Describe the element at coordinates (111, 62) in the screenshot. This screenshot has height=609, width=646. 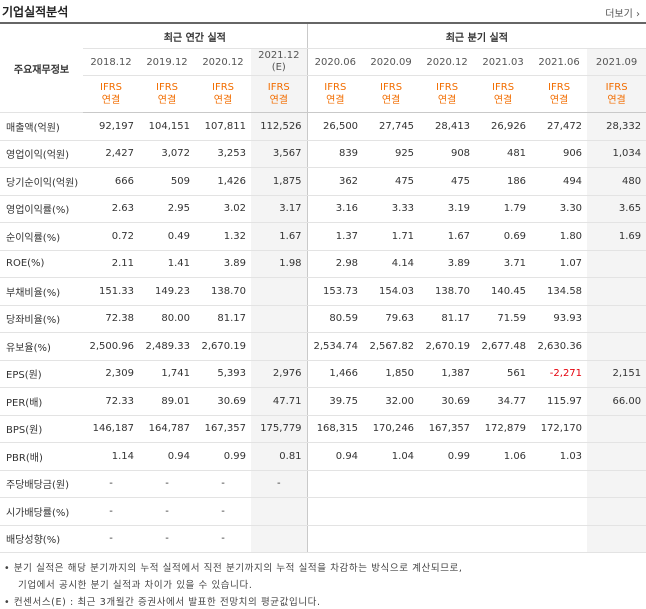
I see `period-header: 2018.12` at that location.